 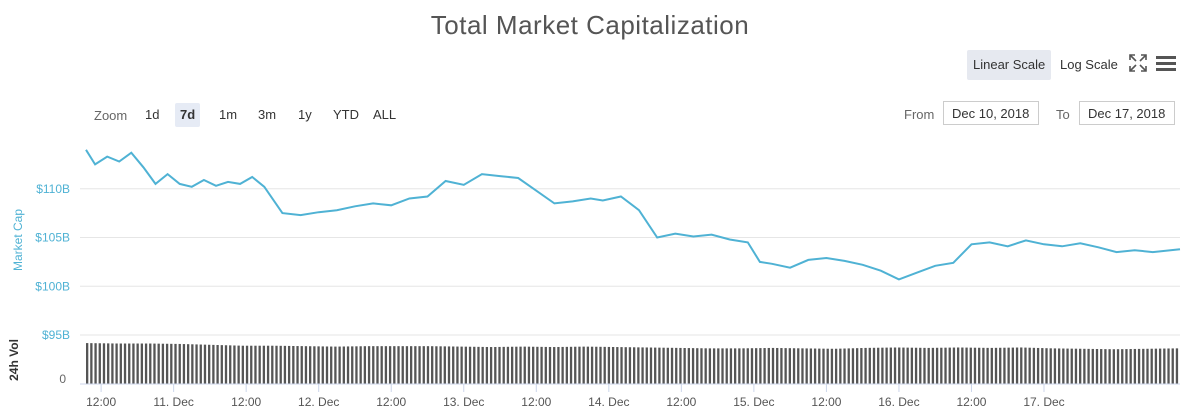 What do you see at coordinates (111, 115) in the screenshot?
I see `zoom-label: Zoom` at bounding box center [111, 115].